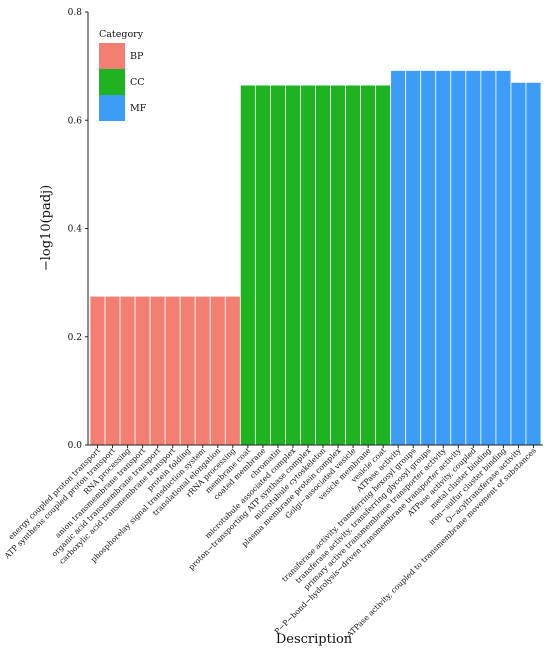 The height and width of the screenshot is (654, 550). I want to click on y-ticks: 0.0 0.2 0.4 0.6 0.8, so click(78, 229).